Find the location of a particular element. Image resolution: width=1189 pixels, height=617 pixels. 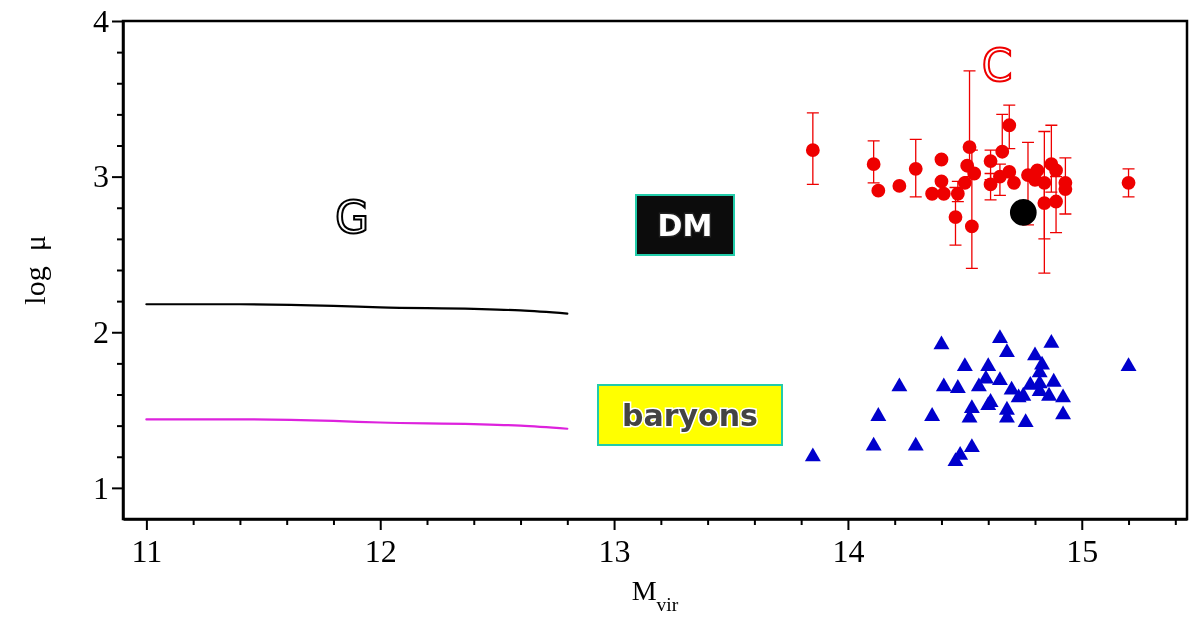

y-tick-label: 2 is located at coordinates (101, 331).